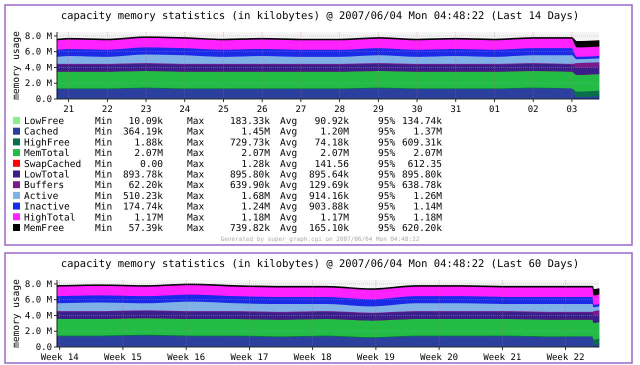 The width and height of the screenshot is (640, 365). What do you see at coordinates (250, 142) in the screenshot?
I see `text: 729.73k` at bounding box center [250, 142].